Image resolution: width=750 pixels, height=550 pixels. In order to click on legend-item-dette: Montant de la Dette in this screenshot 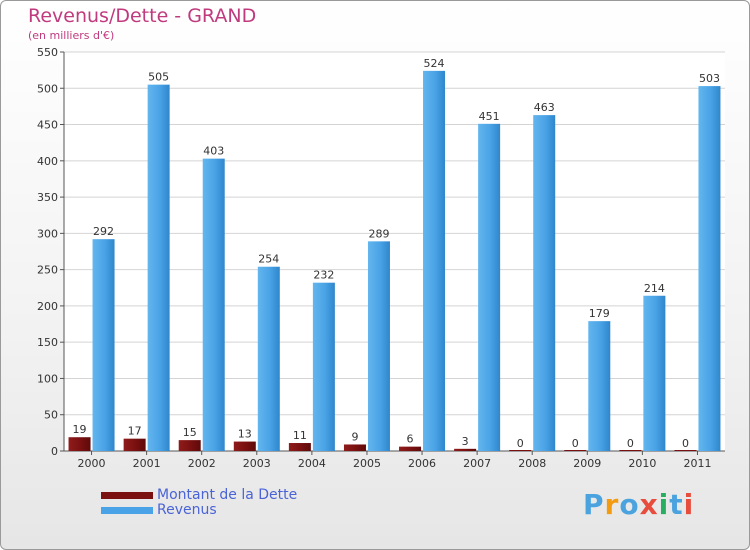, I will do `click(199, 495)`.